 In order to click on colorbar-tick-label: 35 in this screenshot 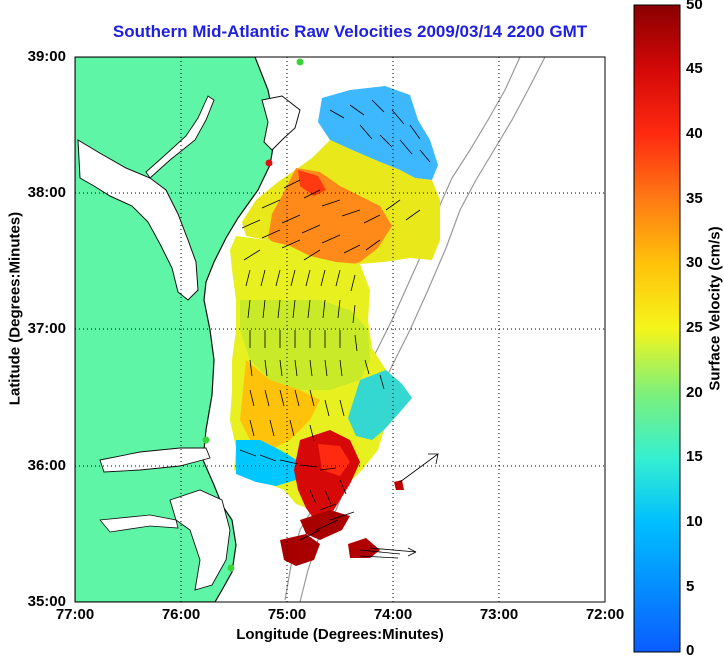, I will do `click(694, 198)`.